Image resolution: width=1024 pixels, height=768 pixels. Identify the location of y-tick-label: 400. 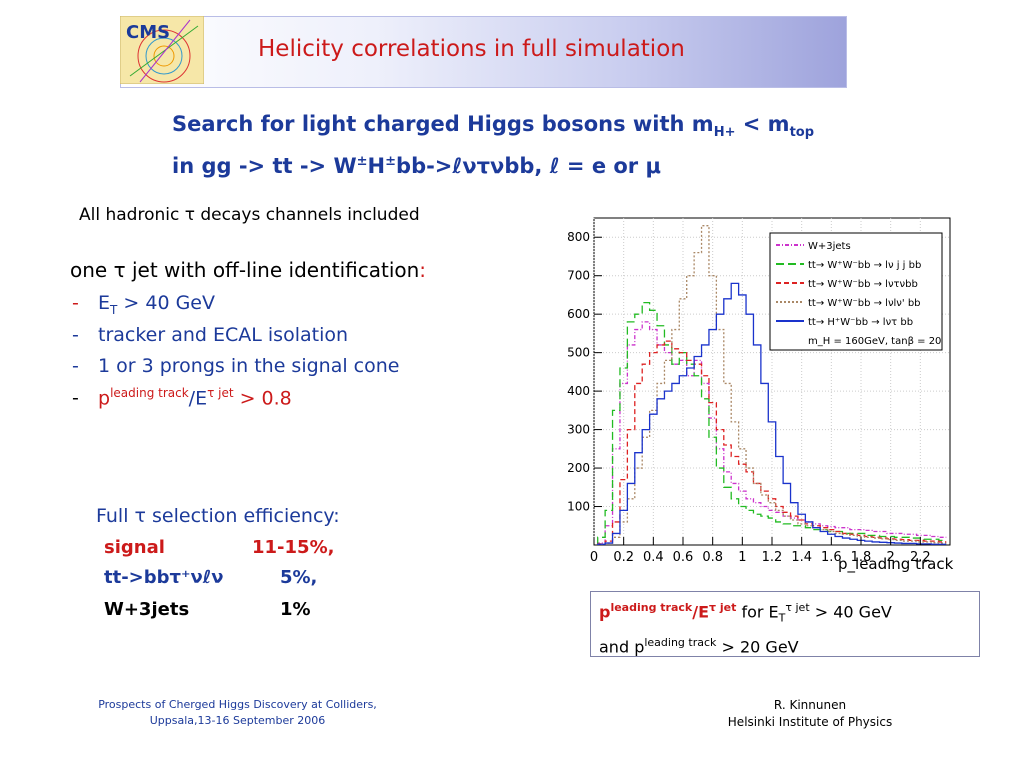
(578, 391).